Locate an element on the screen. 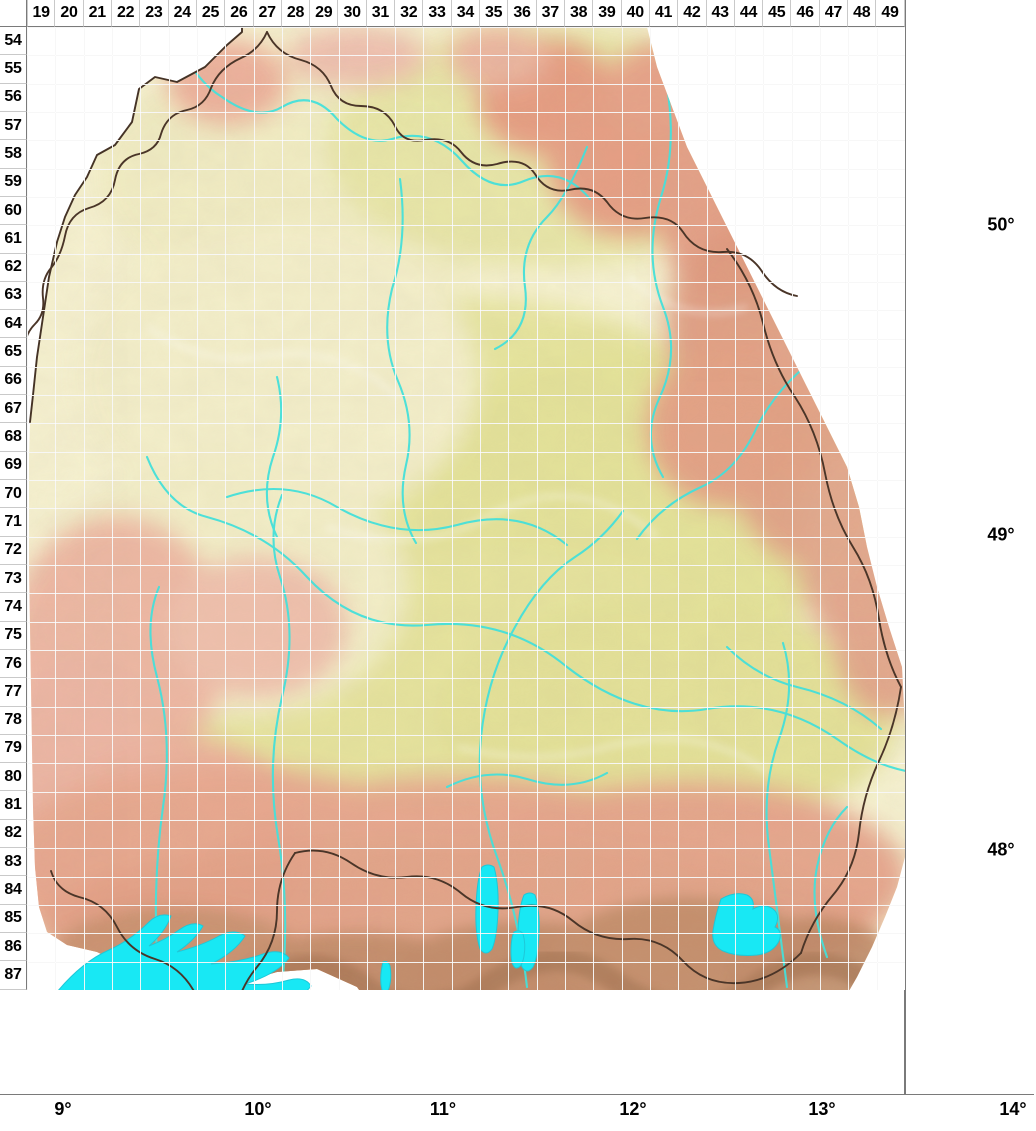 The image size is (1036, 1131). column-header-47: 47 is located at coordinates (834, 13).